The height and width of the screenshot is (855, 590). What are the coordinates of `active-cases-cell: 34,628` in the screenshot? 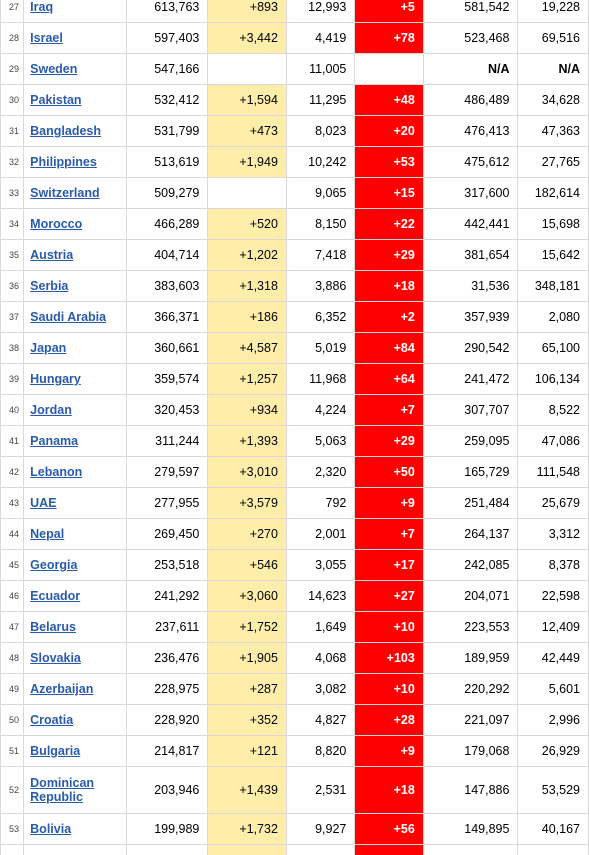 It's located at (553, 100).